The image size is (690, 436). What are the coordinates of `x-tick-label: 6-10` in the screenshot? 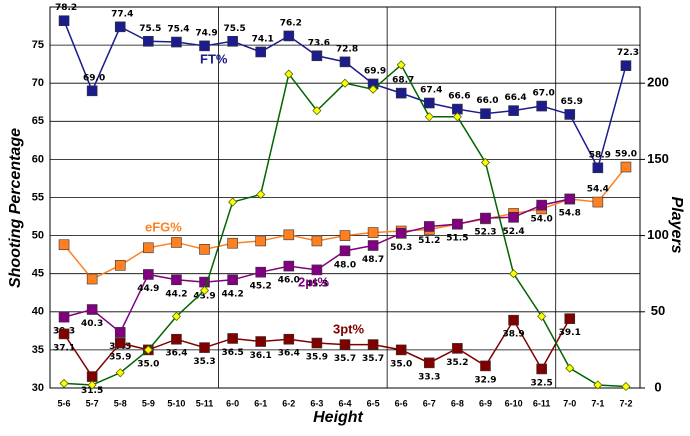 It's located at (514, 403).